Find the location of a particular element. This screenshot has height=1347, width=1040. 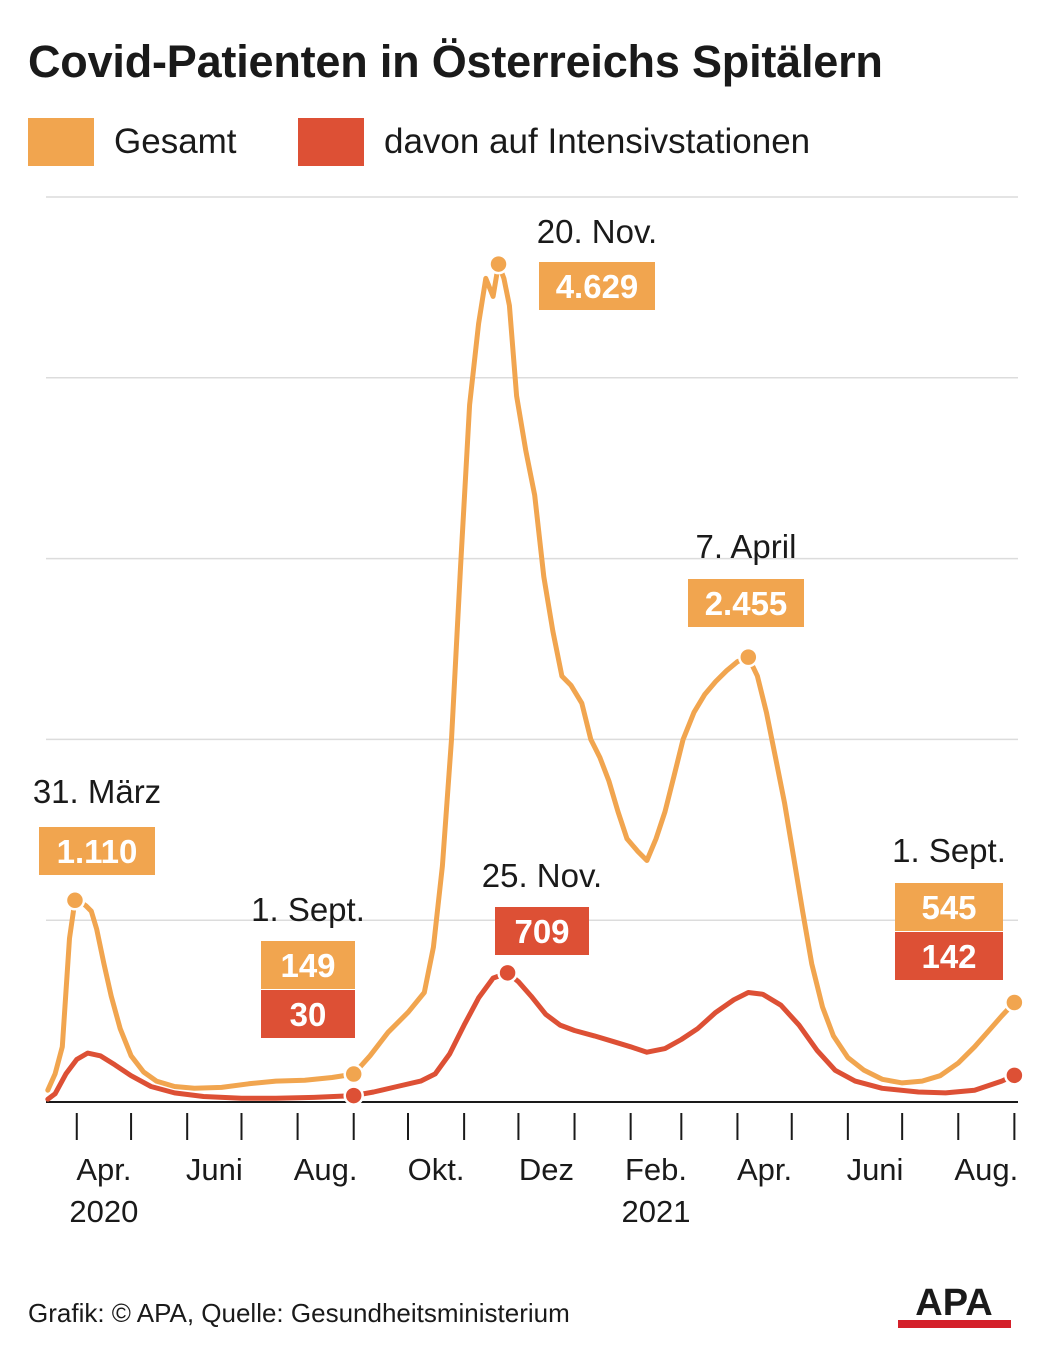

legend-item-gesamt: Gesamt is located at coordinates (132, 142).